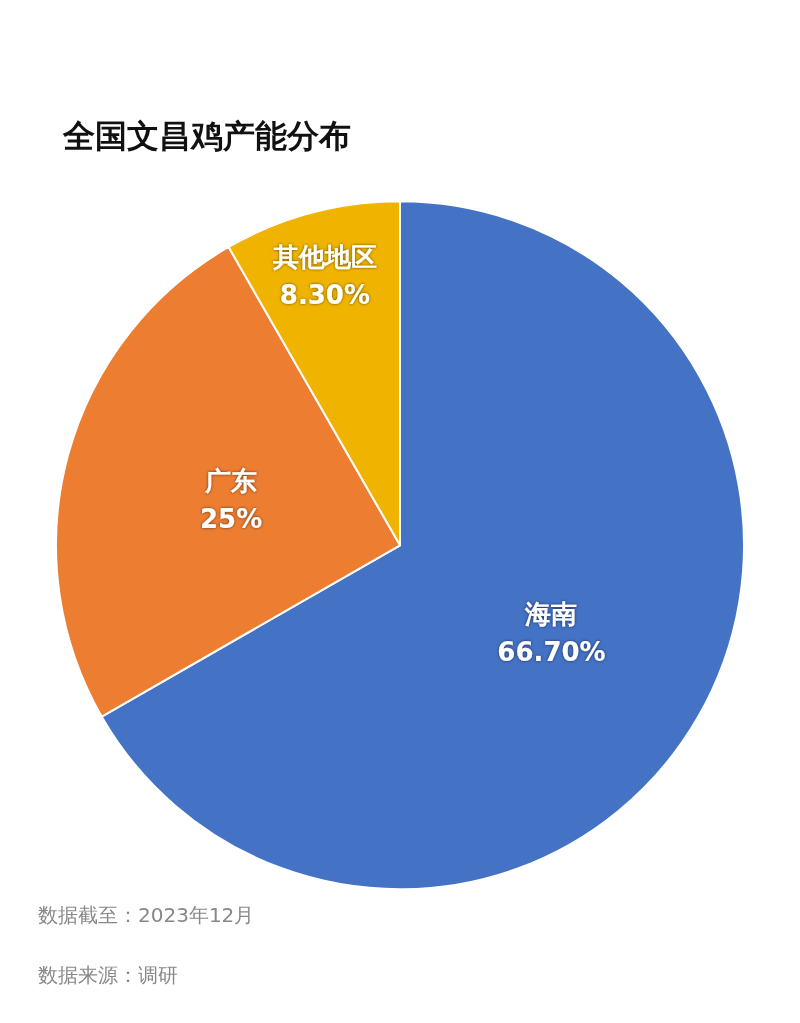  I want to click on slice-label: 海南, so click(551, 613).